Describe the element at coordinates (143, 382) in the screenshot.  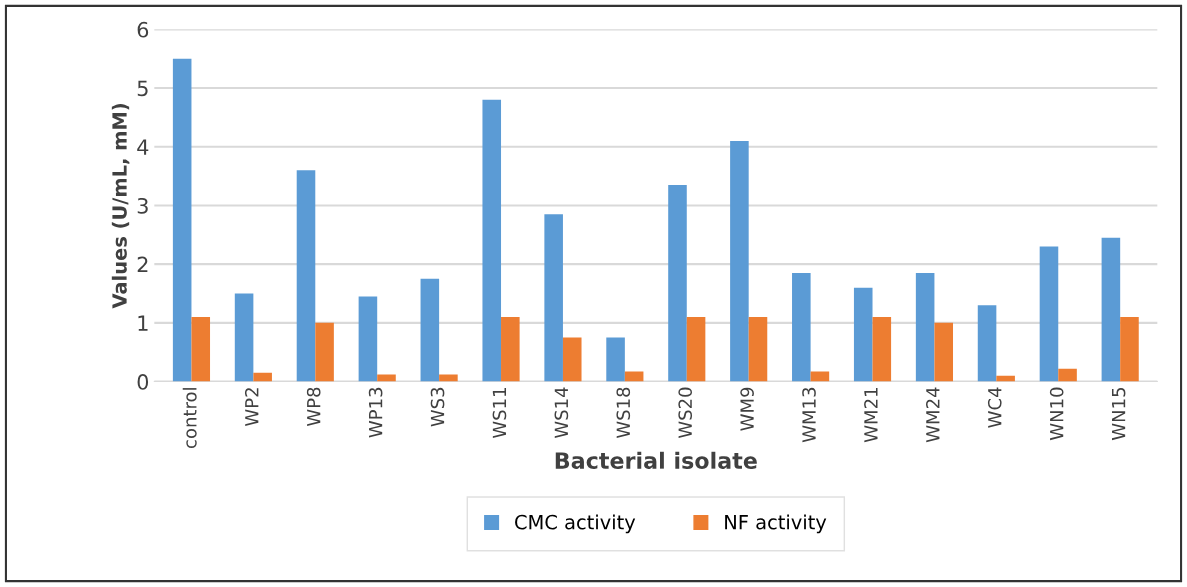
I see `y-tick-label: 0` at that location.